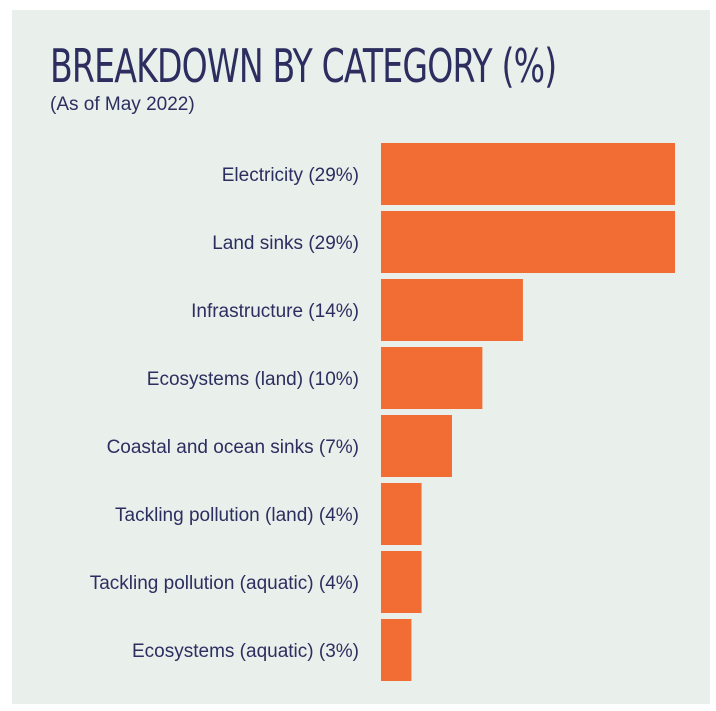 This screenshot has height=711, width=716. Describe the element at coordinates (233, 447) in the screenshot. I see `category-label: Coastal and ocean sinks (7%)` at that location.